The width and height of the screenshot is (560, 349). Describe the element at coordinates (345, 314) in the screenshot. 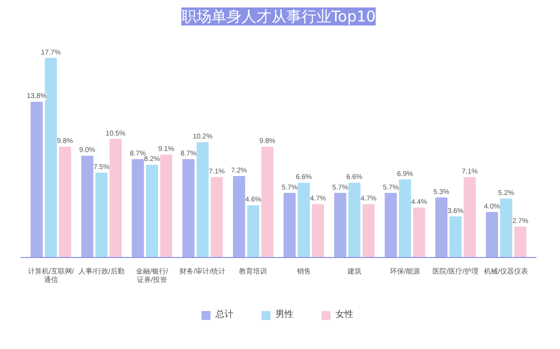

I see `legend-label: 女性` at that location.